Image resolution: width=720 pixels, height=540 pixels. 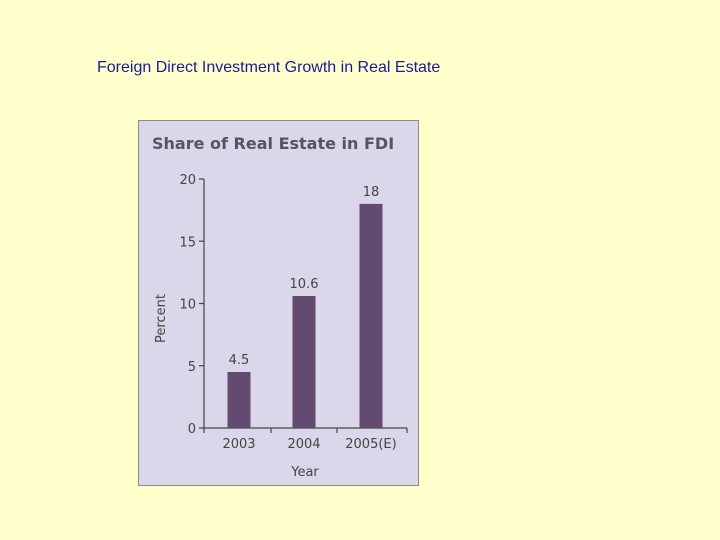 What do you see at coordinates (187, 180) in the screenshot?
I see `y-tick-label: 20` at bounding box center [187, 180].